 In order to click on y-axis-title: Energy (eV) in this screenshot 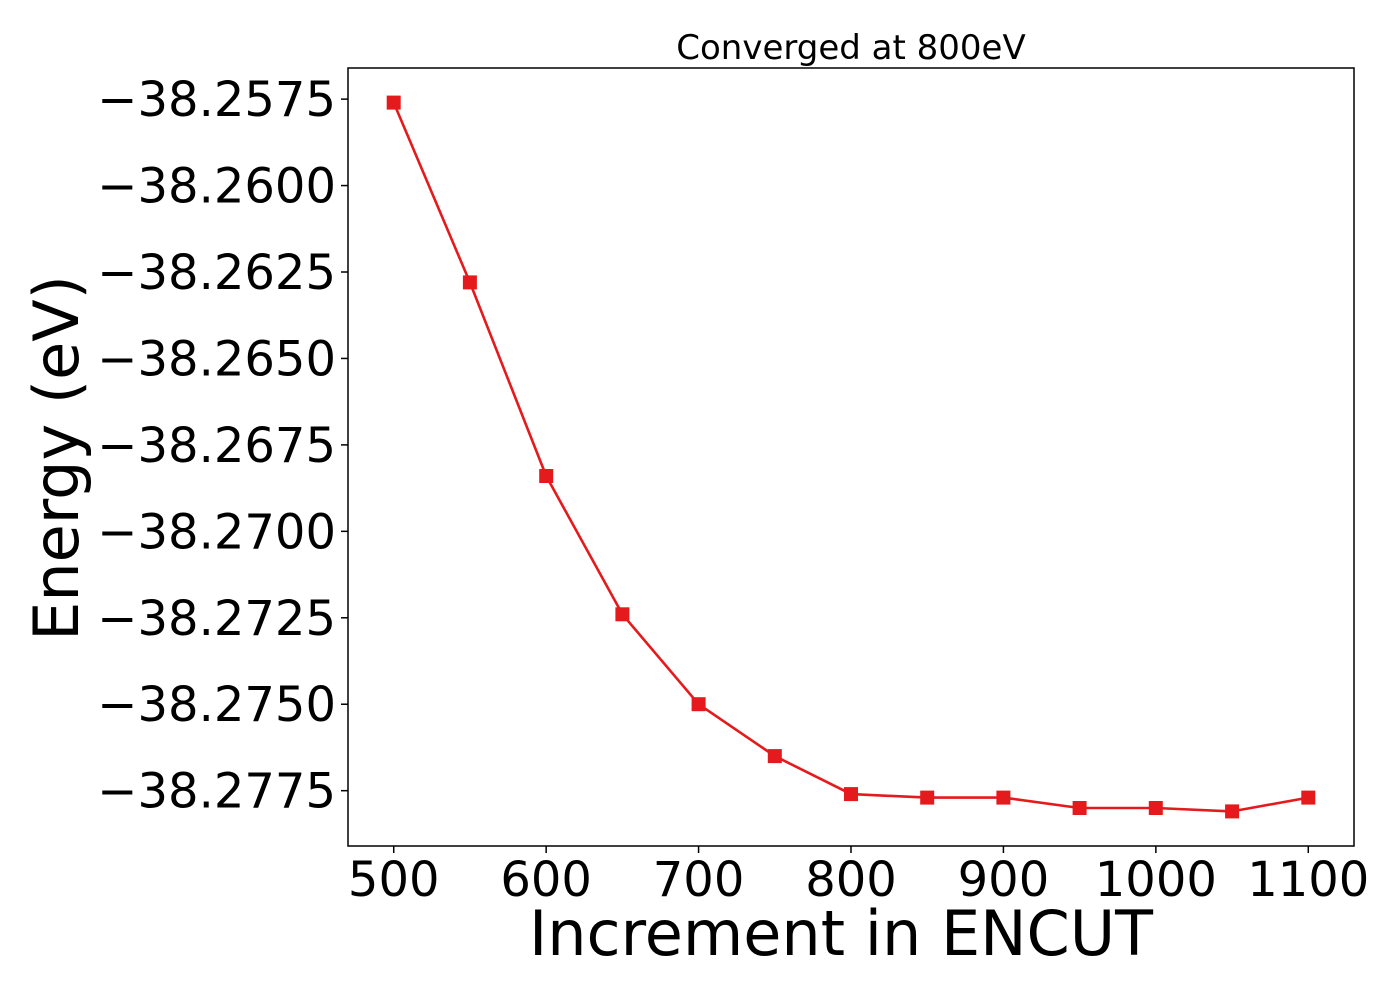, I will do `click(56, 458)`.